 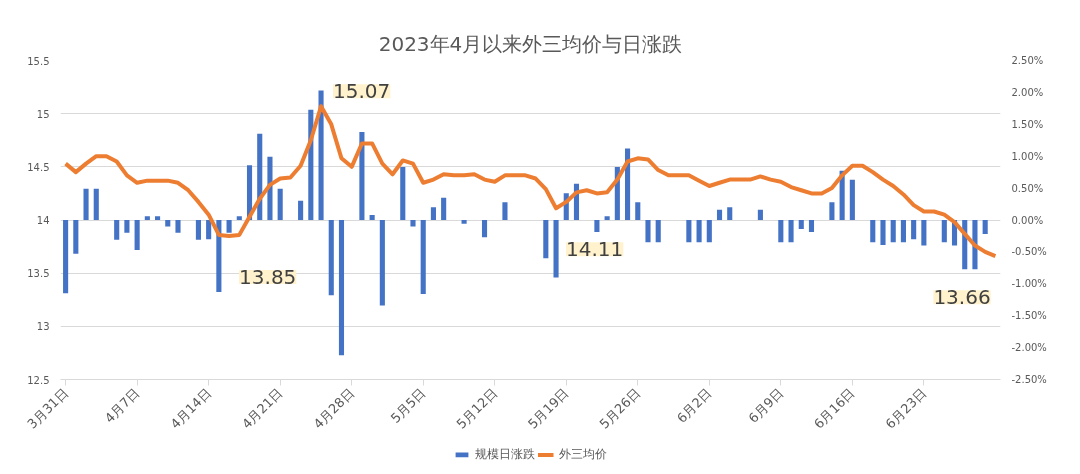 I want to click on annotation: 15.07, so click(x=362, y=91).